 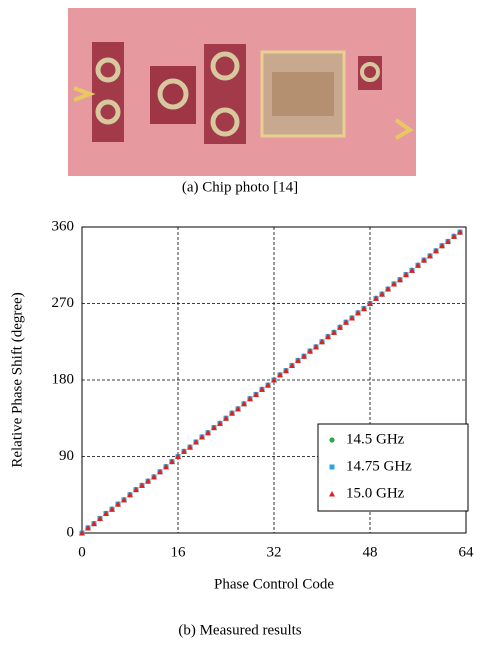 What do you see at coordinates (82, 552) in the screenshot?
I see `x-tick-label: 0` at bounding box center [82, 552].